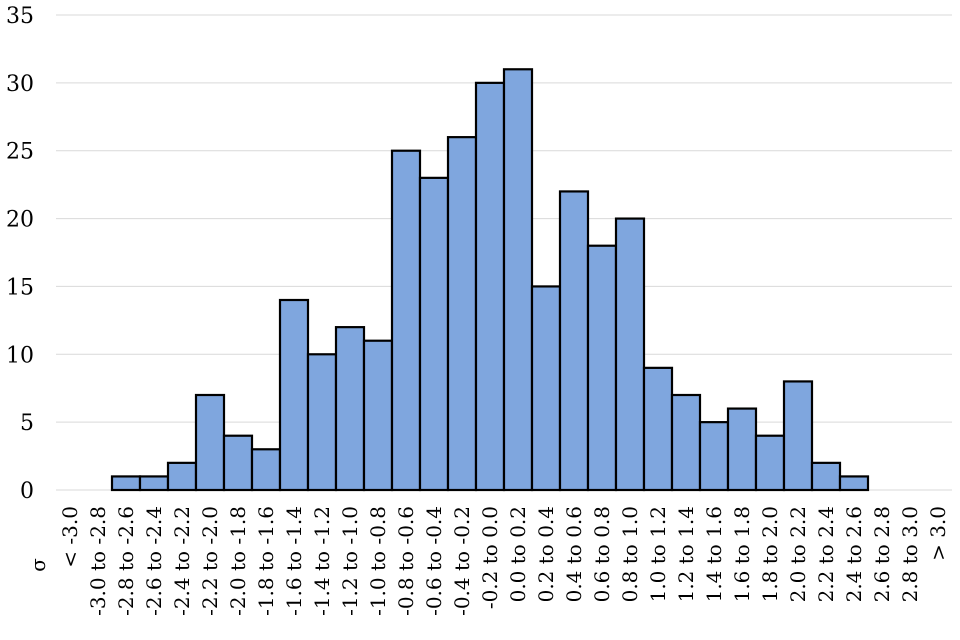 The image size is (960, 640). Describe the element at coordinates (490, 557) in the screenshot. I see `x-tick-label: -0.2 to 0.0` at that location.